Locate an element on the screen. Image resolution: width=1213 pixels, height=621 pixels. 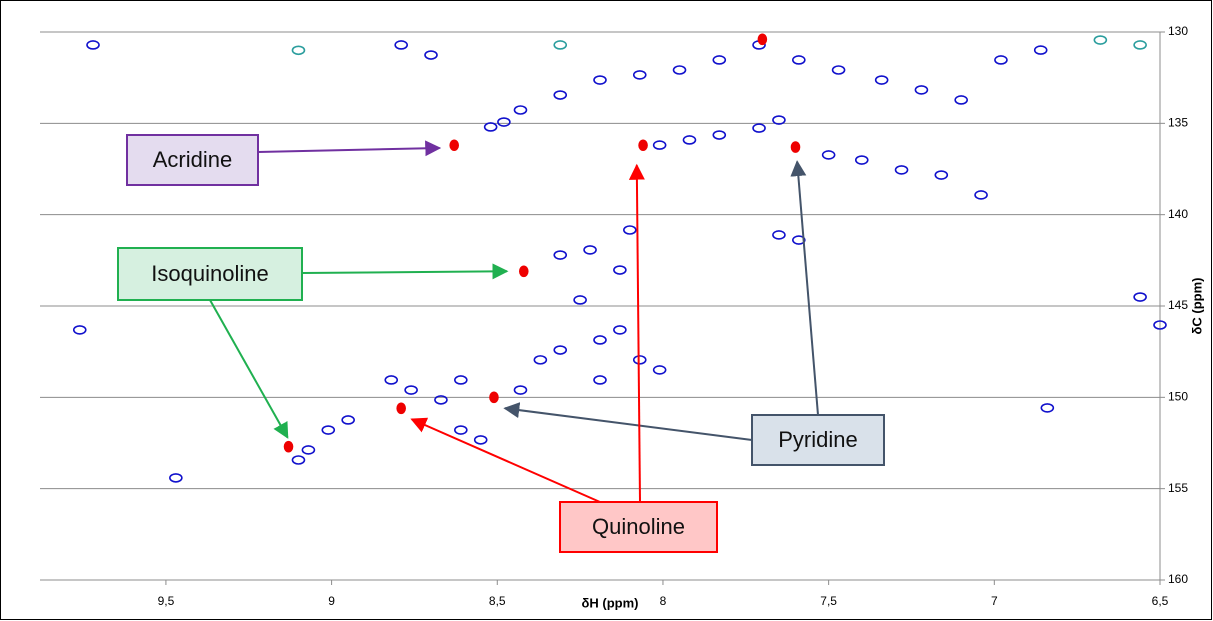
annotation-label: Quinoline is located at coordinates (638, 526).